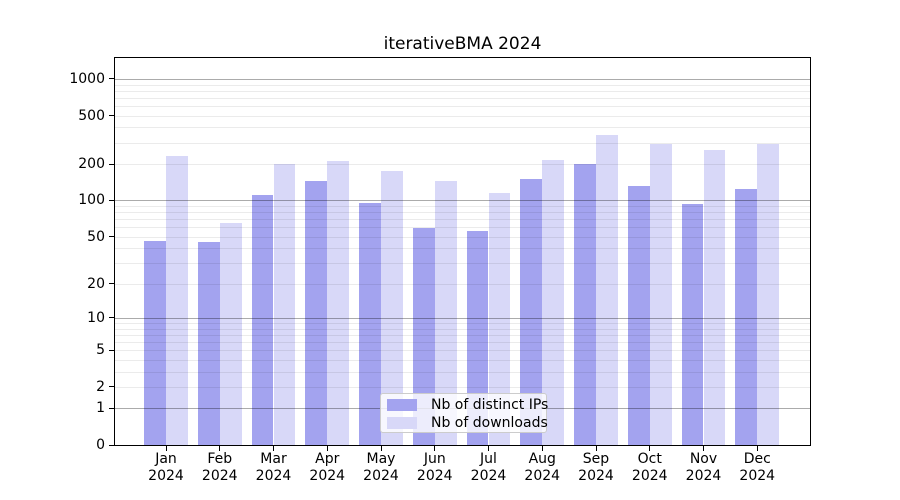 The height and width of the screenshot is (500, 900). What do you see at coordinates (177, 300) in the screenshot?
I see `bar-nb-of-downloads-jan-2024` at bounding box center [177, 300].